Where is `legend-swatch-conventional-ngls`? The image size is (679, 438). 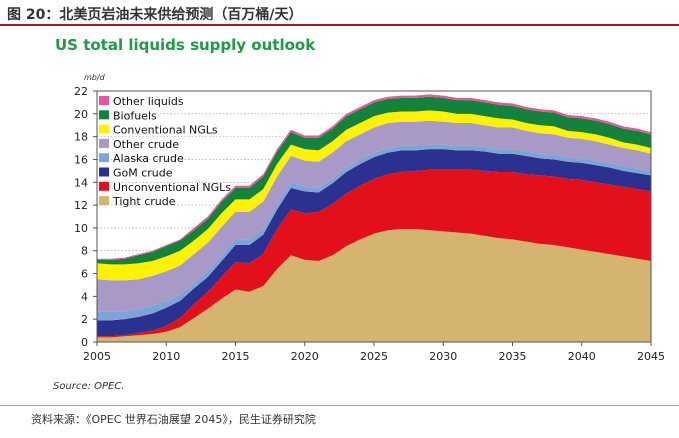
legend-swatch-conventional-ngls is located at coordinates (104, 129).